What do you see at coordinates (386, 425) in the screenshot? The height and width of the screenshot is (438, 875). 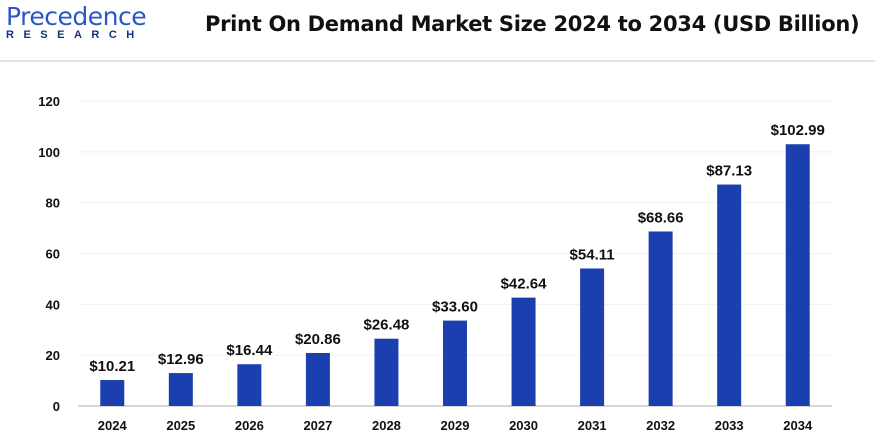 I see `x-tick-label: 2028` at bounding box center [386, 425].